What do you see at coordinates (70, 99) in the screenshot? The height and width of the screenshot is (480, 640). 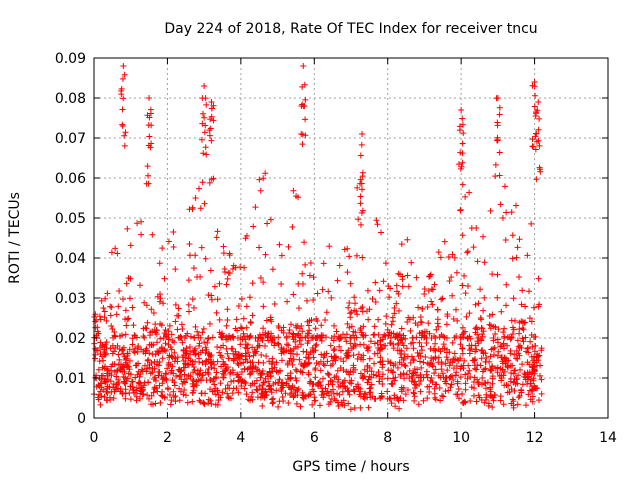 I see `y-tick-label: 0.08` at bounding box center [70, 99].